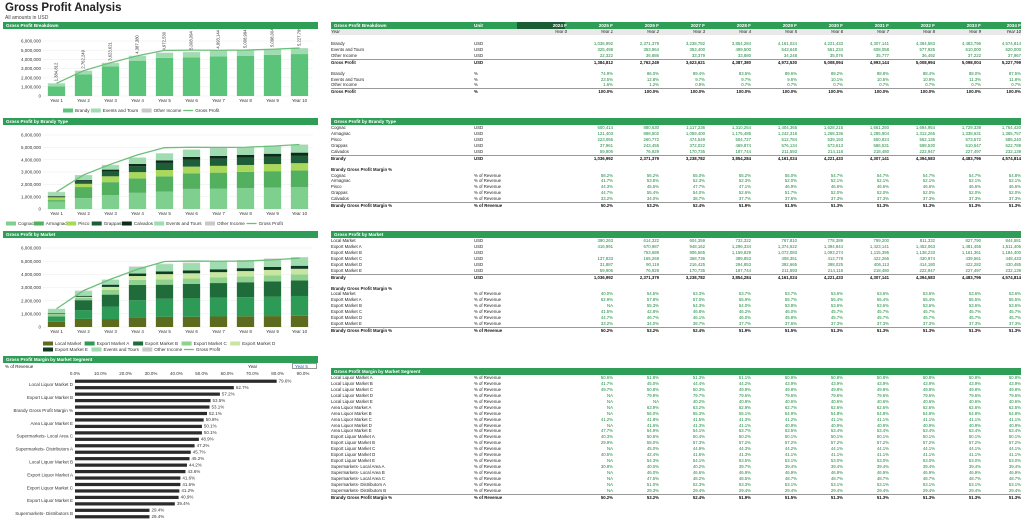 This screenshot has width=1024, height=529. I want to click on cell-value: 0.7%, so click(976, 85).